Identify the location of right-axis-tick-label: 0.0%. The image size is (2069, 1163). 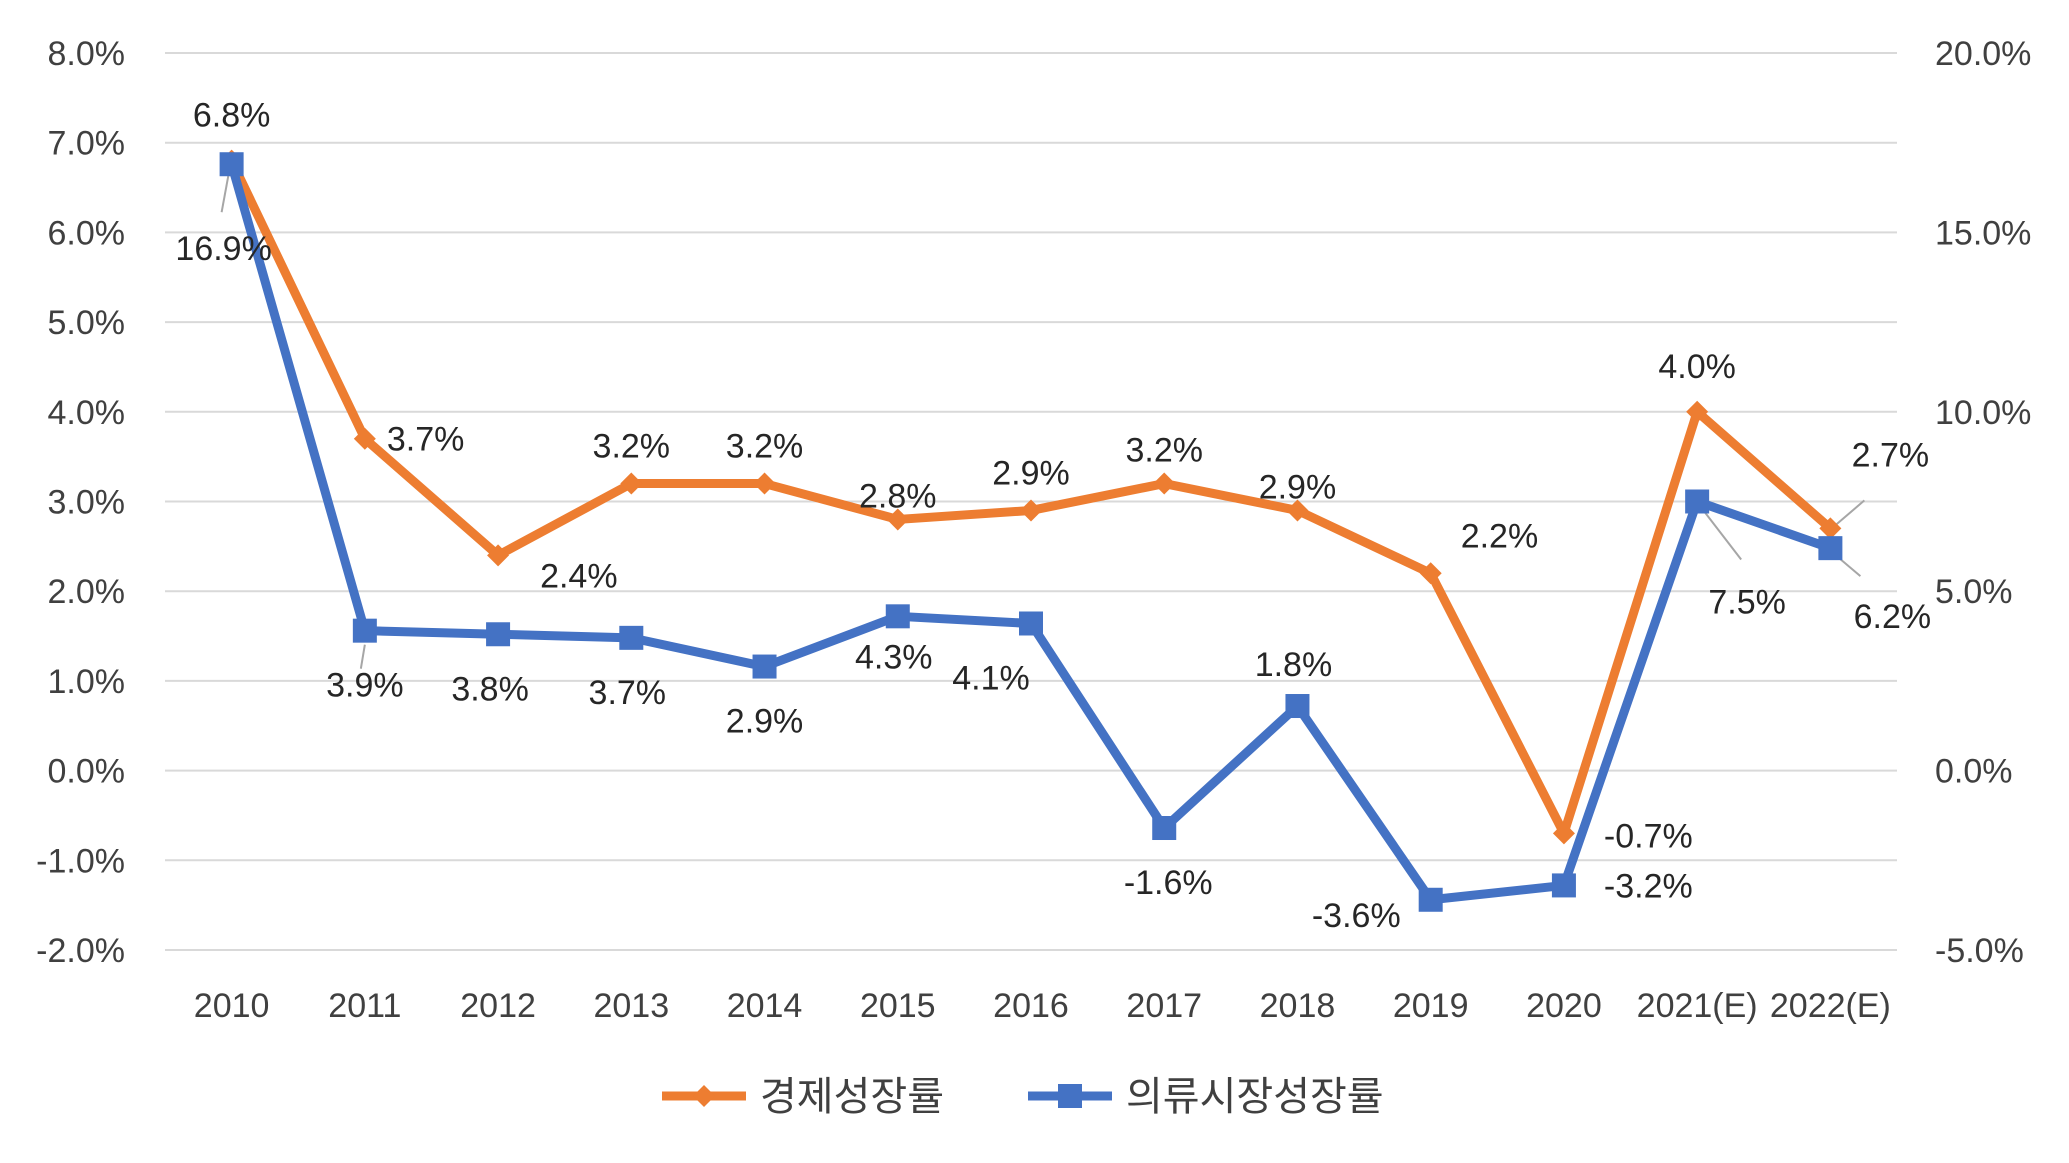
(1974, 772).